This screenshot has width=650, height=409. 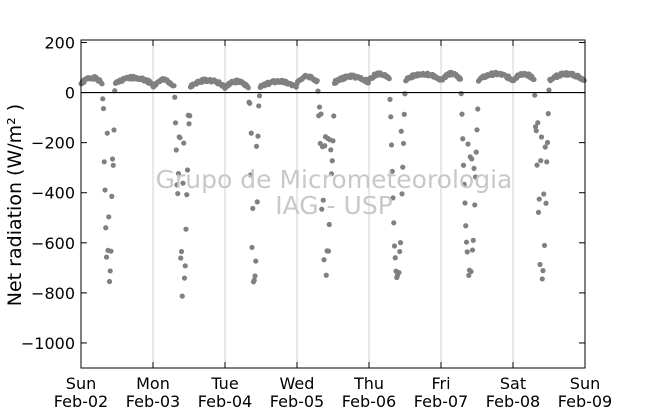 I want to click on y-tick-label: −800, so click(x=53, y=293).